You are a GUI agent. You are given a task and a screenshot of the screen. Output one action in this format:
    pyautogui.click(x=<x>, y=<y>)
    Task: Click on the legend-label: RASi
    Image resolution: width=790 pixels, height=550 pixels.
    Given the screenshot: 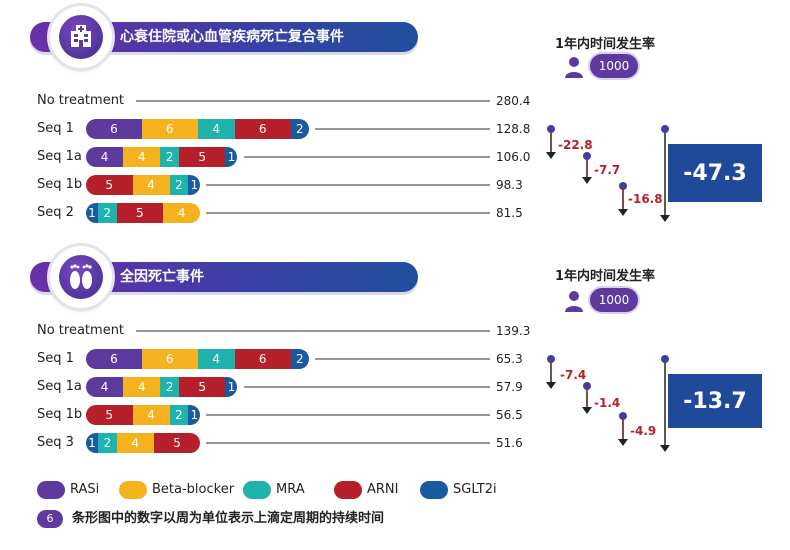 What is the action you would take?
    pyautogui.click(x=85, y=489)
    